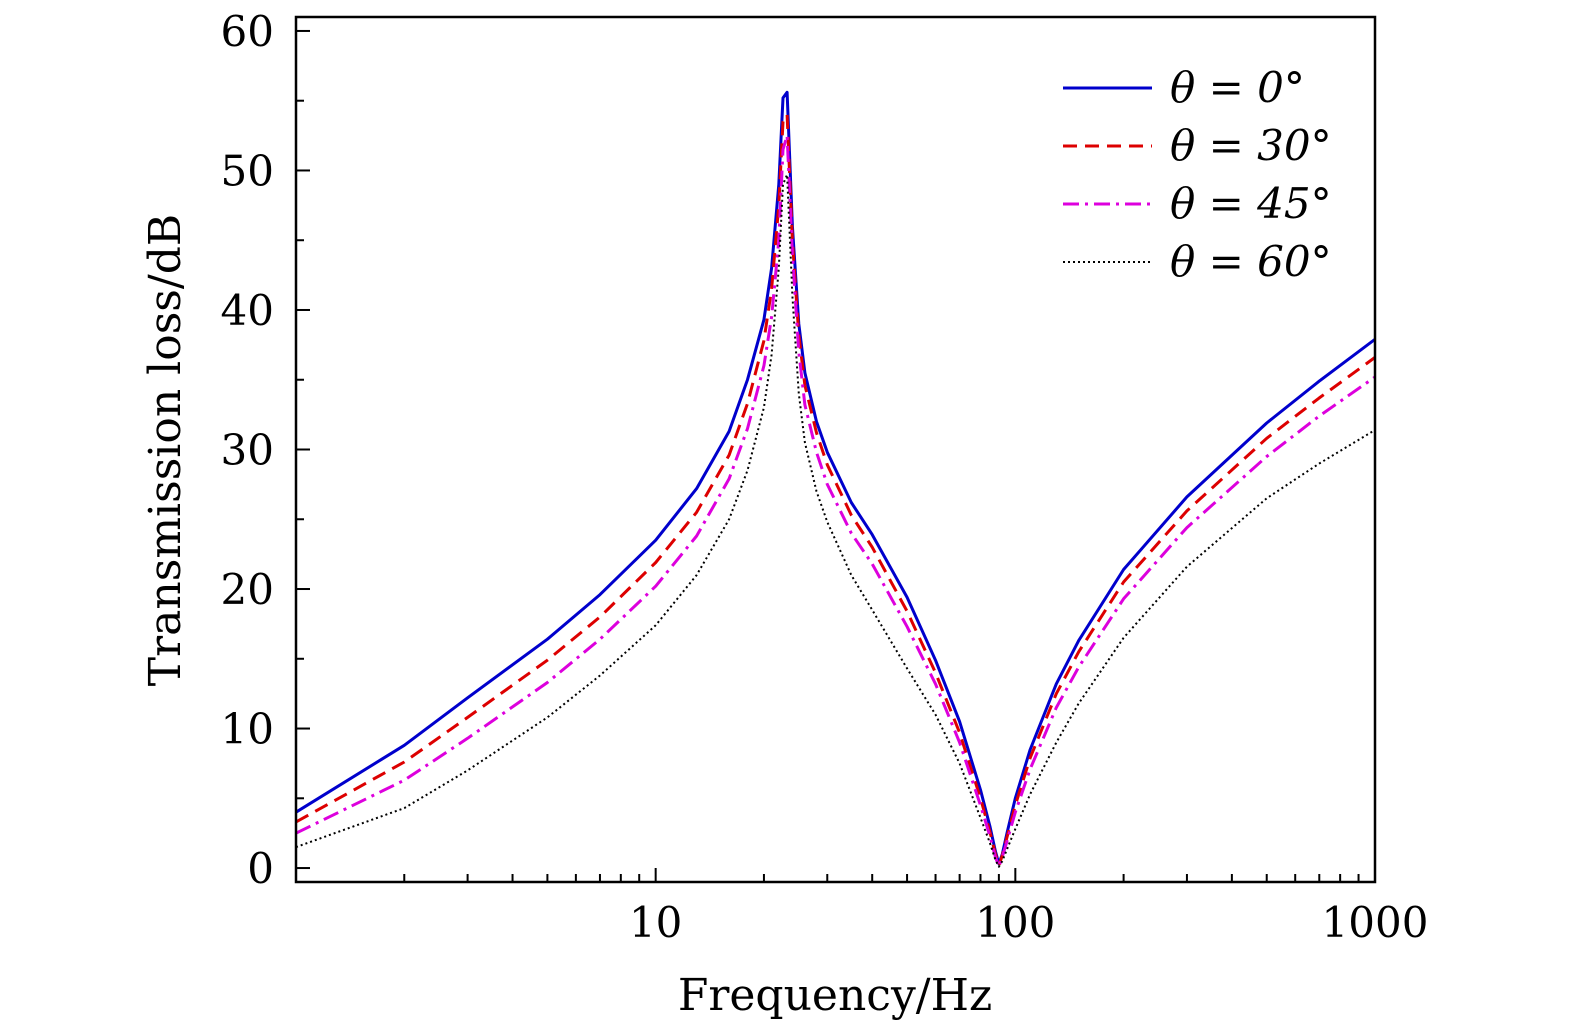 The height and width of the screenshot is (1033, 1575). Describe the element at coordinates (247, 31) in the screenshot. I see `y-tick-label: 60` at that location.